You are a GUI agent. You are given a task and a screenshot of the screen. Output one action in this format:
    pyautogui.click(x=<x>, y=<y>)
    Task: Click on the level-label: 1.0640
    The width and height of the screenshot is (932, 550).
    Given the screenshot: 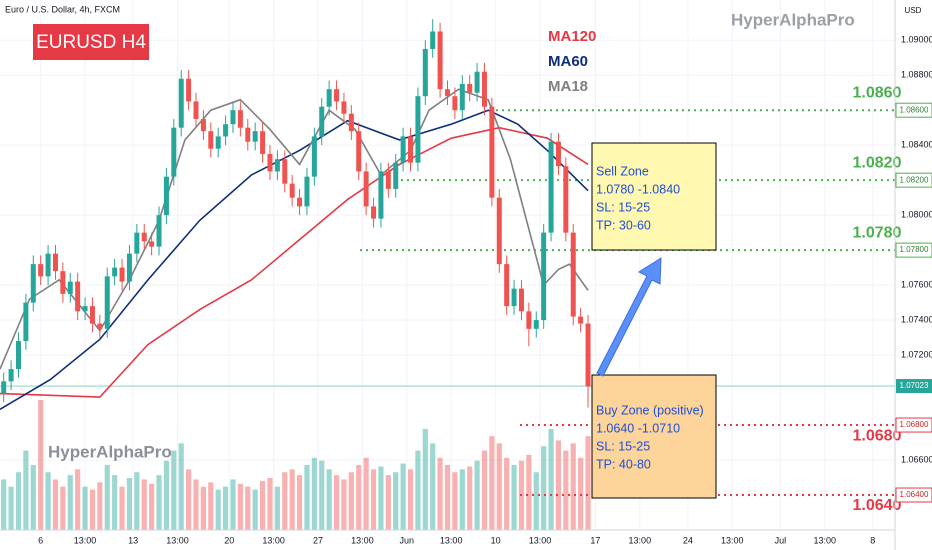 What is the action you would take?
    pyautogui.click(x=877, y=505)
    